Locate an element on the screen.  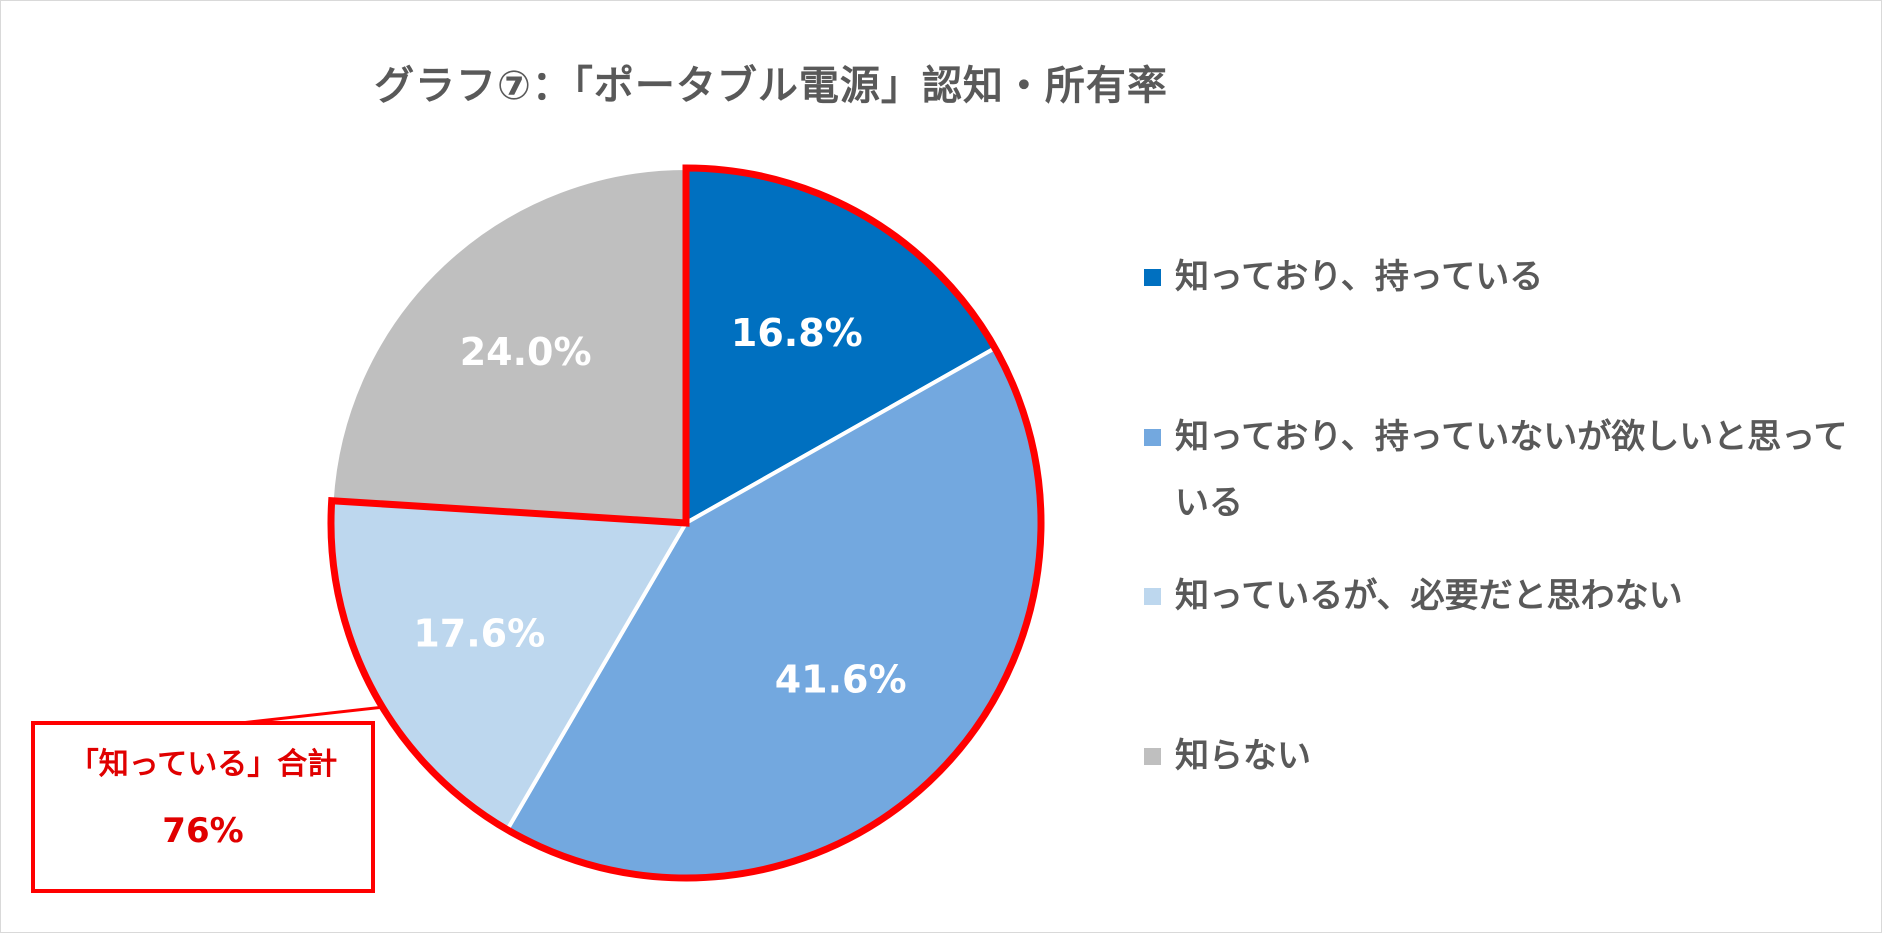
pie-slice-unaware is located at coordinates (508, 345).